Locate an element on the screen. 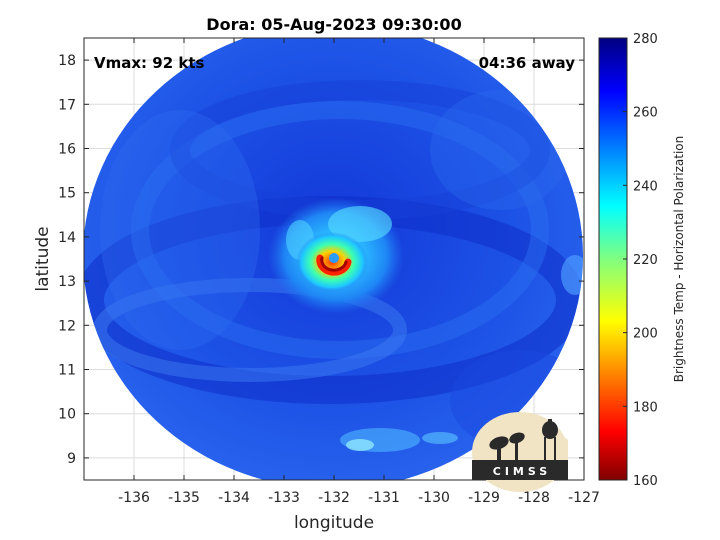 Image resolution: width=720 pixels, height=540 pixels. colorbar-tick-label: 200 is located at coordinates (645, 334).